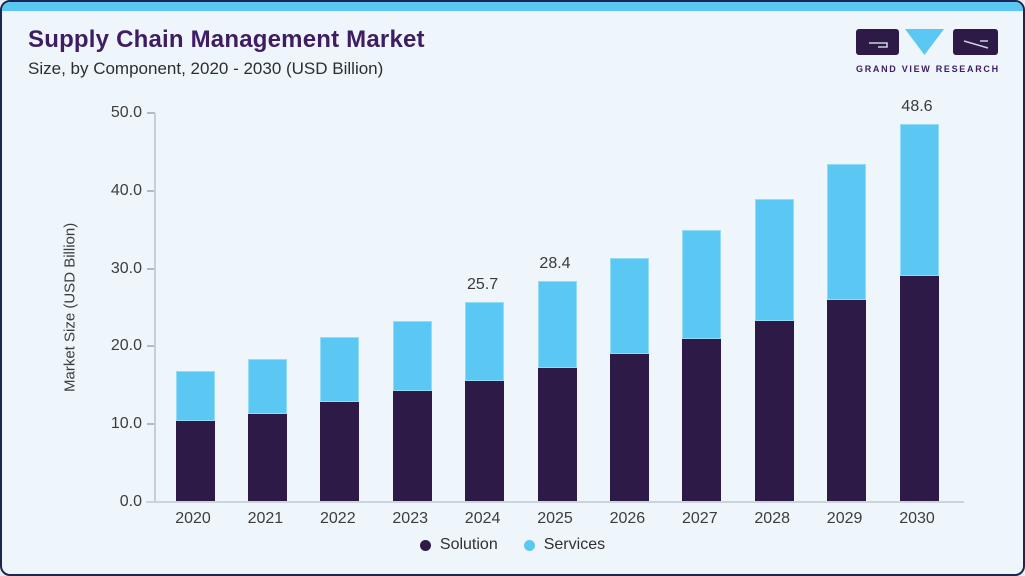 This screenshot has width=1025, height=576. Describe the element at coordinates (126, 190) in the screenshot. I see `y-tick-label: 40.0` at that location.